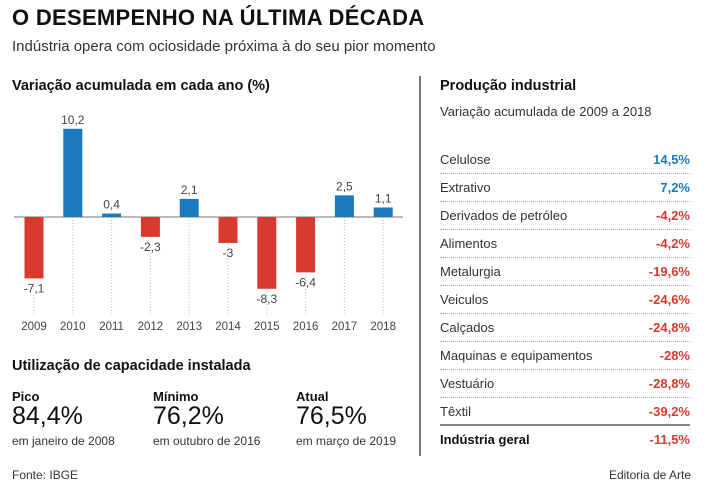 The width and height of the screenshot is (705, 497). What do you see at coordinates (207, 441) in the screenshot?
I see `capacity-note: em outubro de 2016` at bounding box center [207, 441].